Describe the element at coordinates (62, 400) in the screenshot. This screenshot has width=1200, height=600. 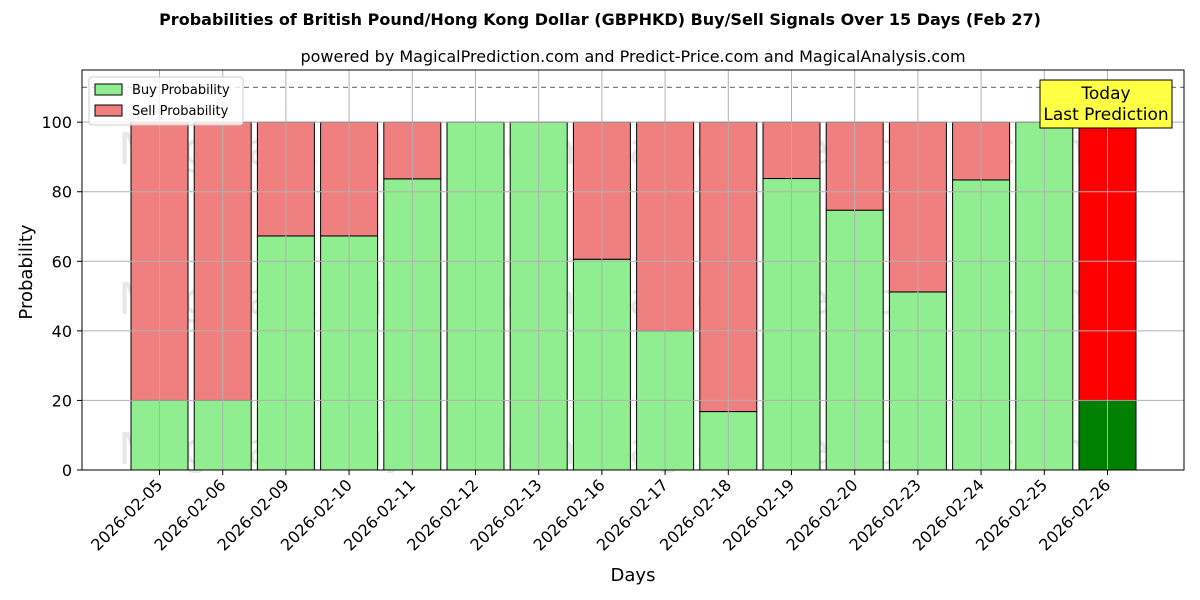
I see `y-tick-label: 20` at that location.